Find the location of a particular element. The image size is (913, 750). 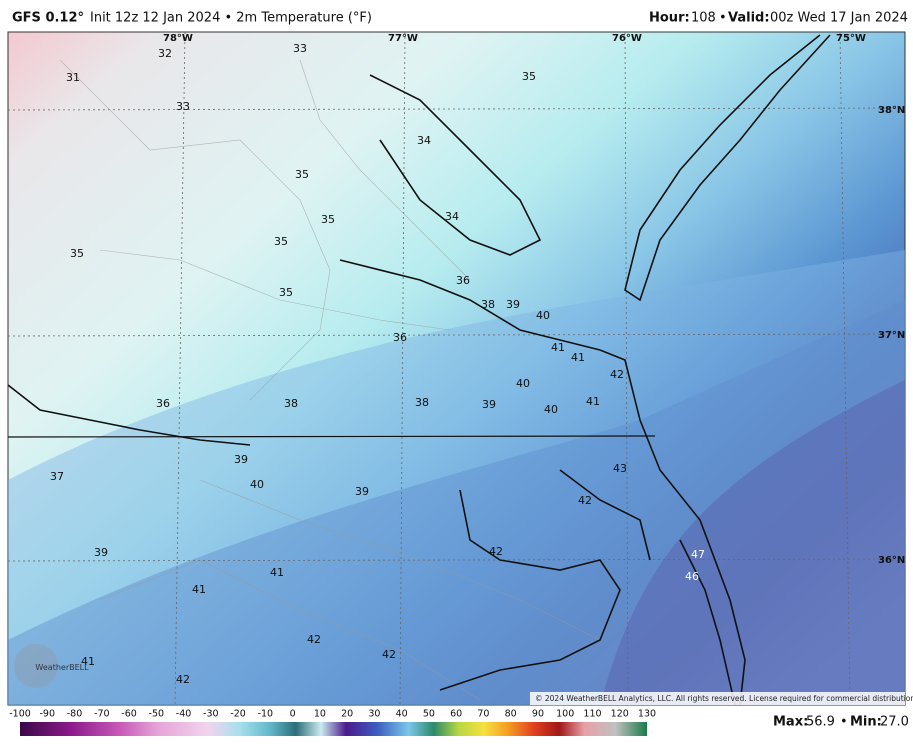

colorbar-tick-label: 40 is located at coordinates (402, 714).